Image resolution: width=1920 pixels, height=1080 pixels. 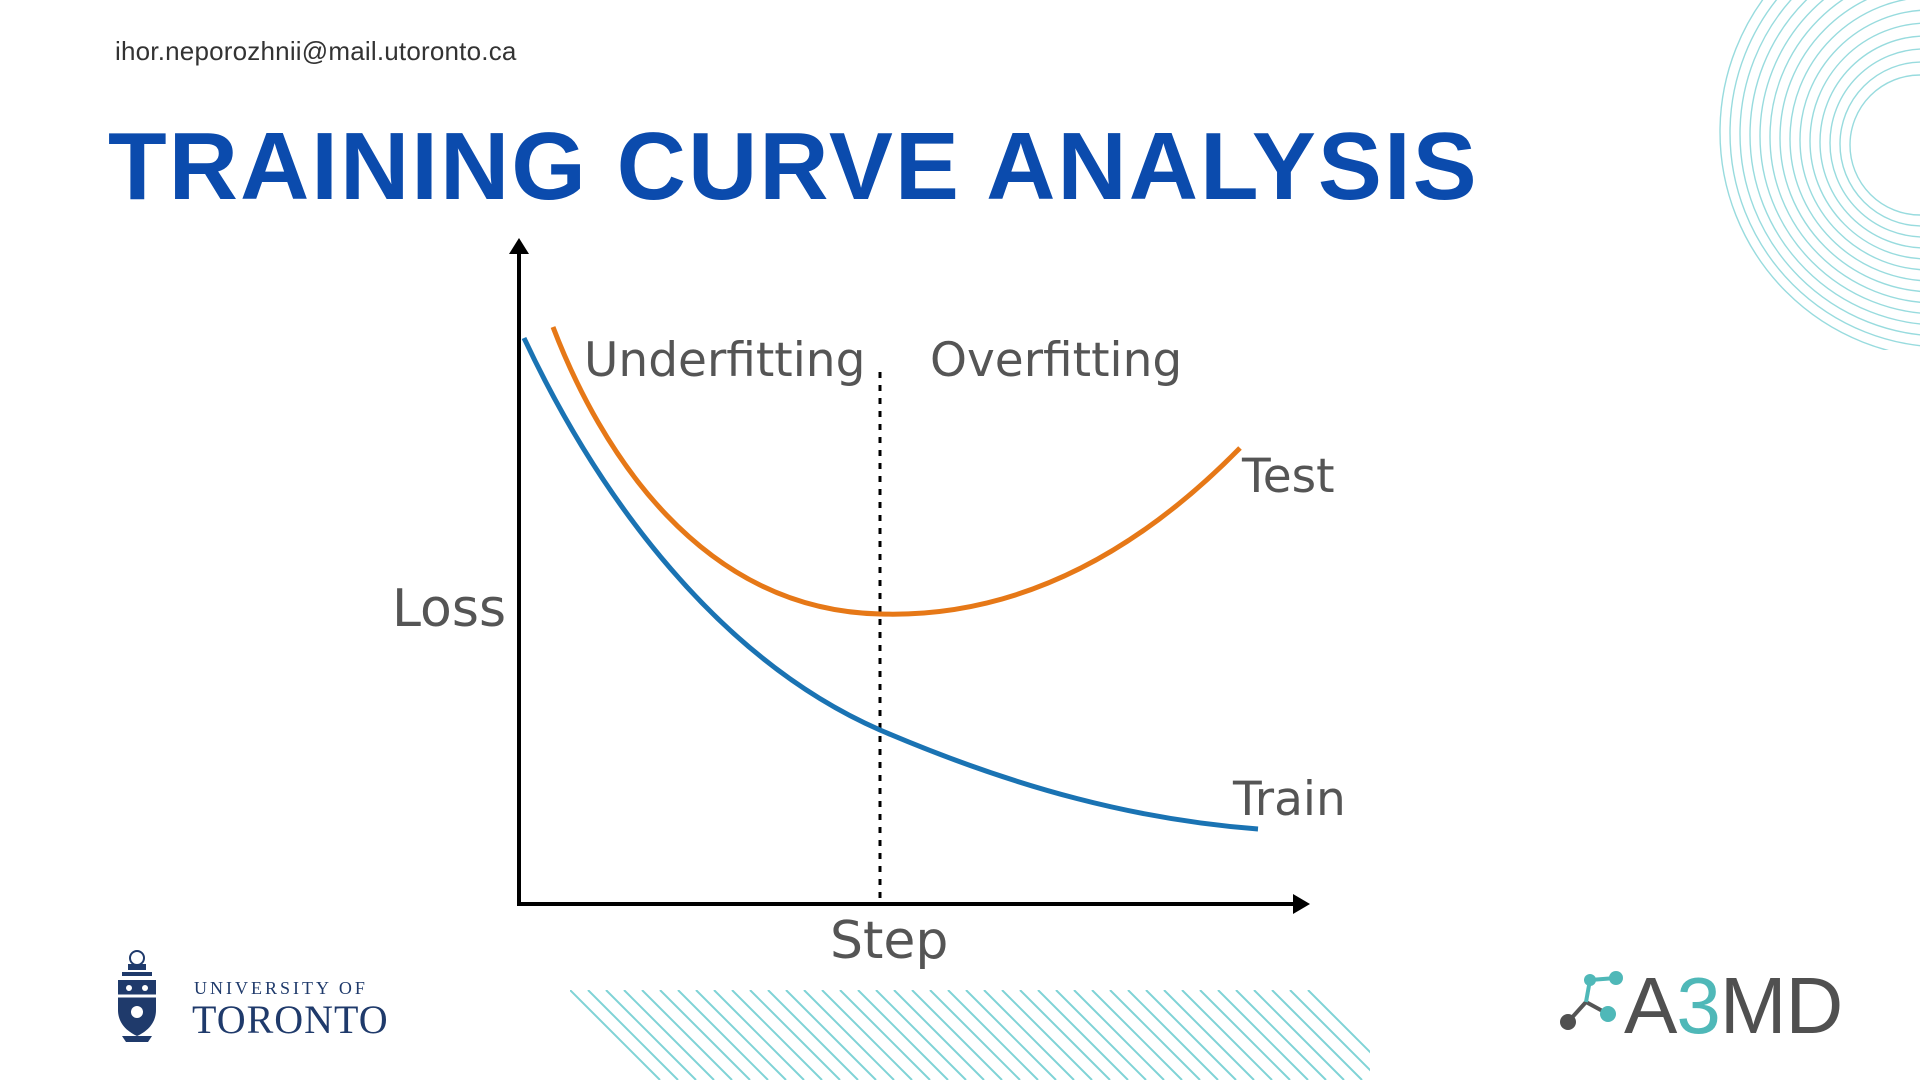 What do you see at coordinates (1301, 904) in the screenshot?
I see `x-axis-arrow-icon` at bounding box center [1301, 904].